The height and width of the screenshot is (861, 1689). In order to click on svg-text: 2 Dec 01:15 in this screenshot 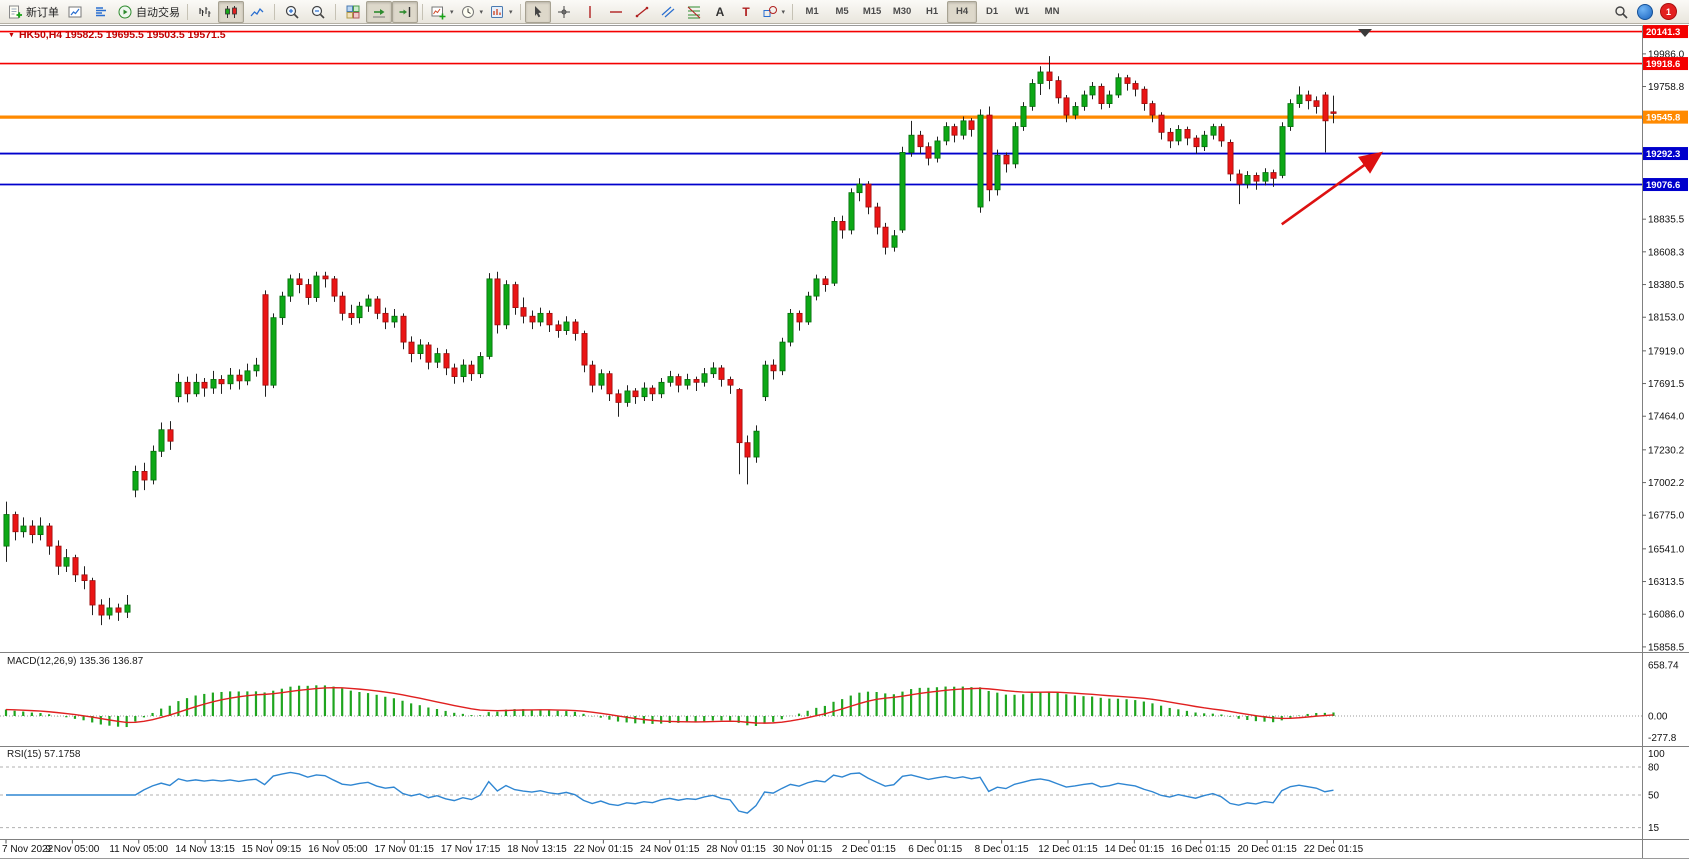, I will do `click(869, 849)`.